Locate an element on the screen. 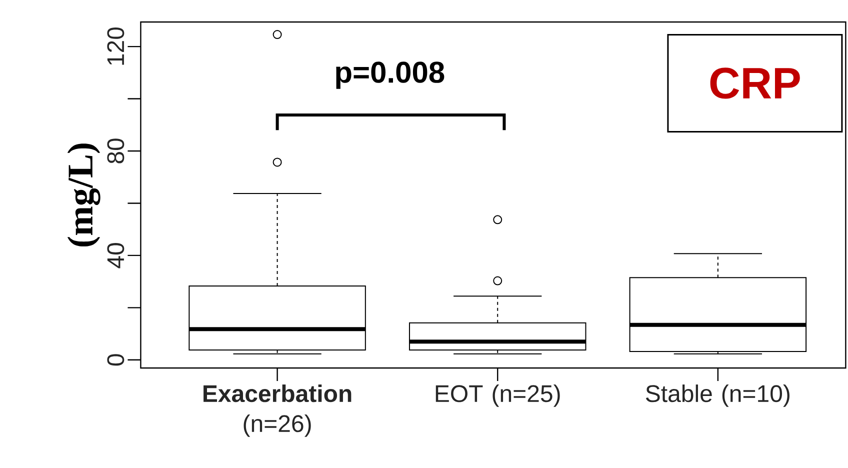 The image size is (848, 468). x-tick-label: Stable (n=10) is located at coordinates (718, 395).